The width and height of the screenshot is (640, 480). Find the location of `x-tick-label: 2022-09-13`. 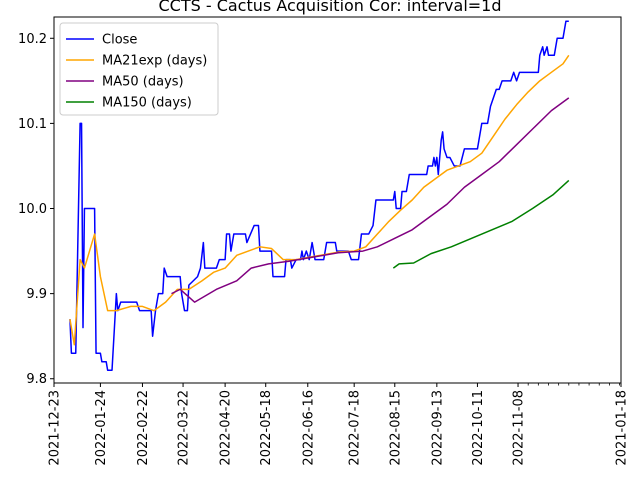

x-tick-label: 2022-09-13 is located at coordinates (437, 428).